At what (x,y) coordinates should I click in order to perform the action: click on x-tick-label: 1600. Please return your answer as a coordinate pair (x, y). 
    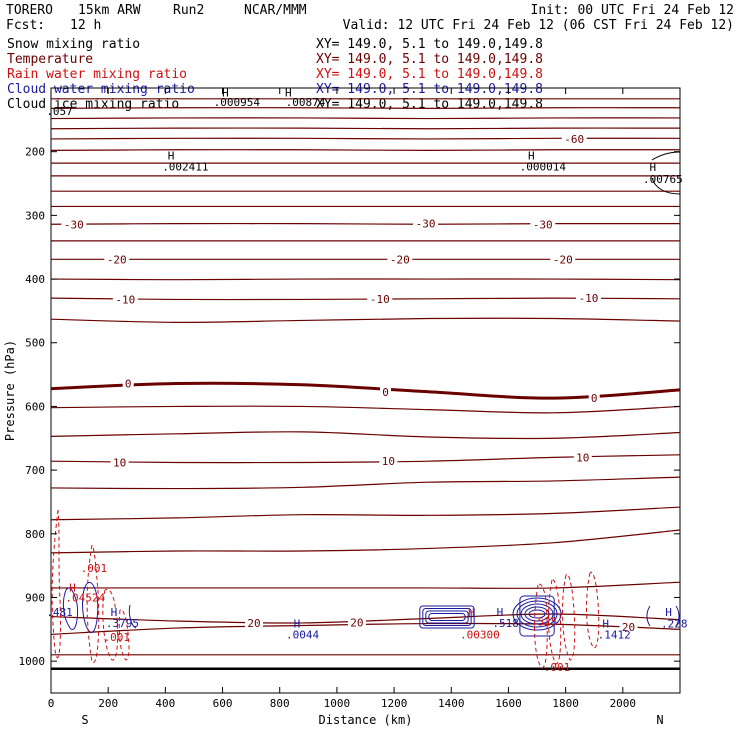
    Looking at the image, I should click on (508, 703).